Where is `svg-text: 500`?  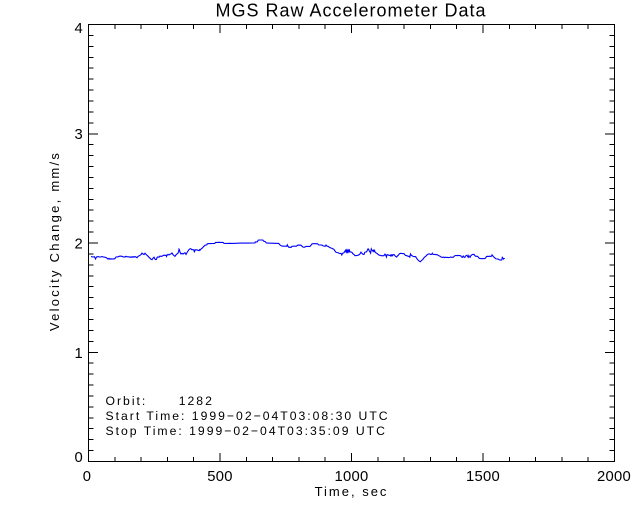
svg-text: 500 is located at coordinates (220, 477).